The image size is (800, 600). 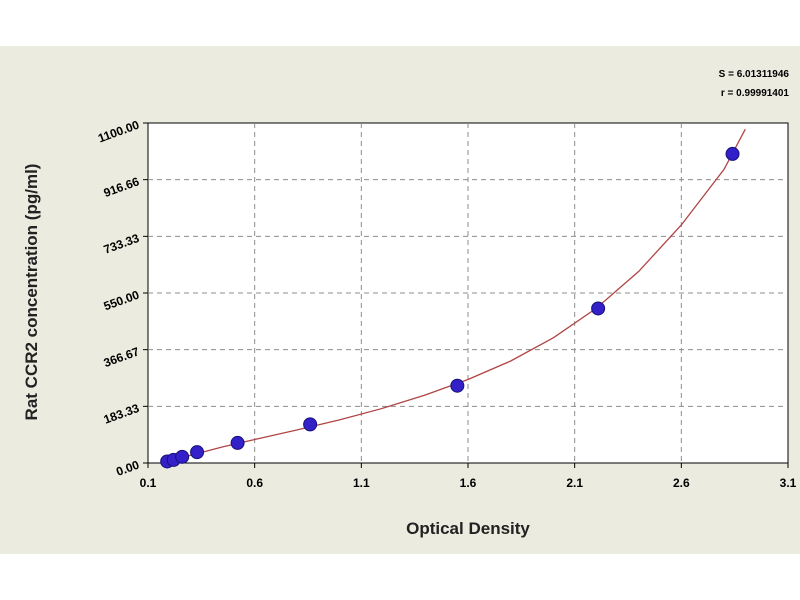 What do you see at coordinates (127, 468) in the screenshot?
I see `y-tick-label: 0.00` at bounding box center [127, 468].